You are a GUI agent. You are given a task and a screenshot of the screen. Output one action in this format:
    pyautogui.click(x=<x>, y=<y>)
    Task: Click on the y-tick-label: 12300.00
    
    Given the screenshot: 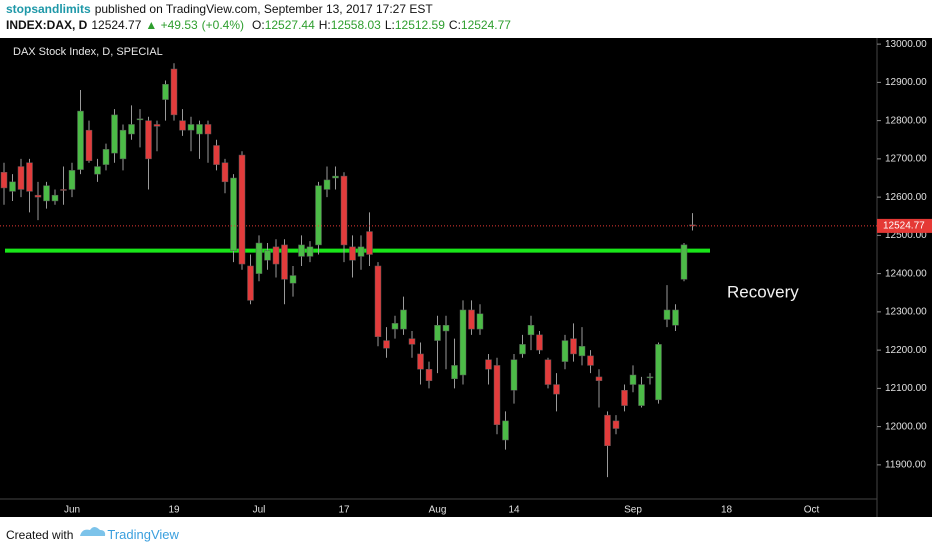 What is the action you would take?
    pyautogui.click(x=906, y=312)
    